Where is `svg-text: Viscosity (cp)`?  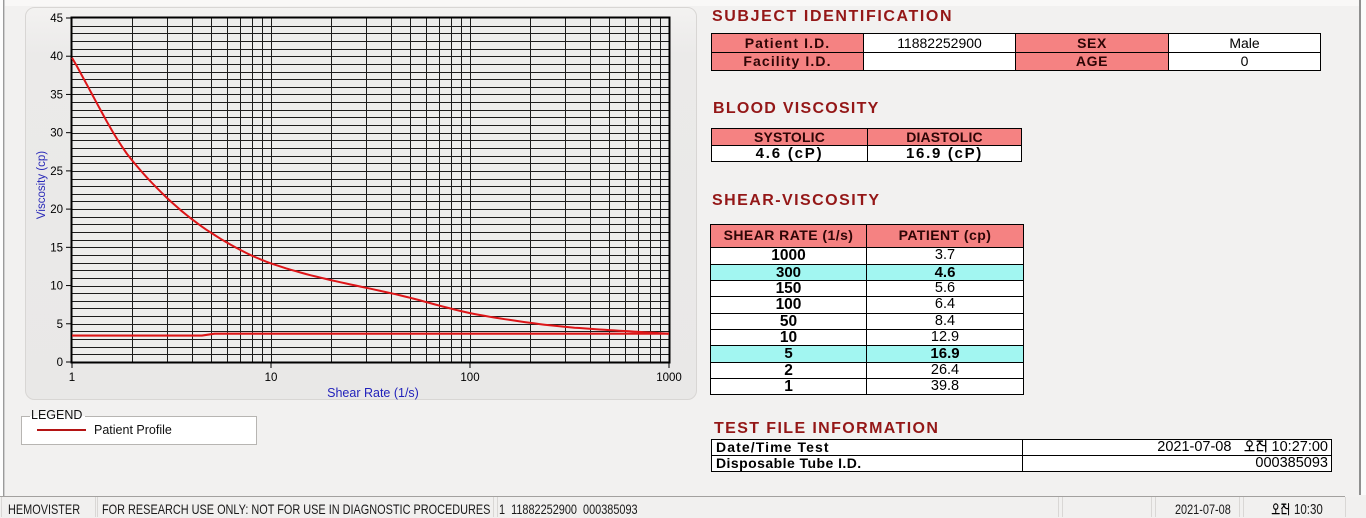
svg-text: Viscosity (cp) is located at coordinates (42, 185).